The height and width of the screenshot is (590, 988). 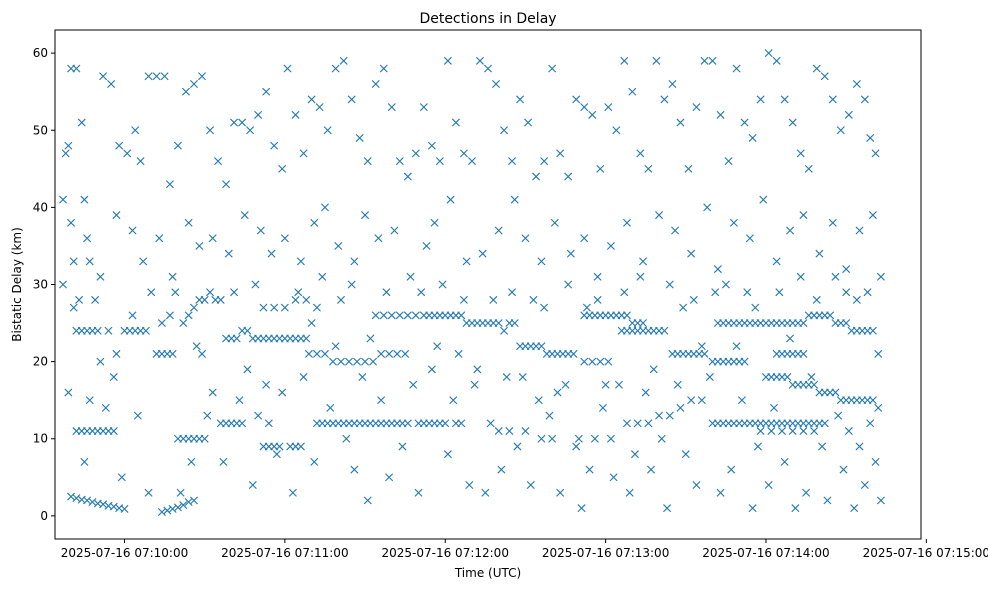 I want to click on x-tick-label: 2025-07-16 07:14:00, so click(x=765, y=553).